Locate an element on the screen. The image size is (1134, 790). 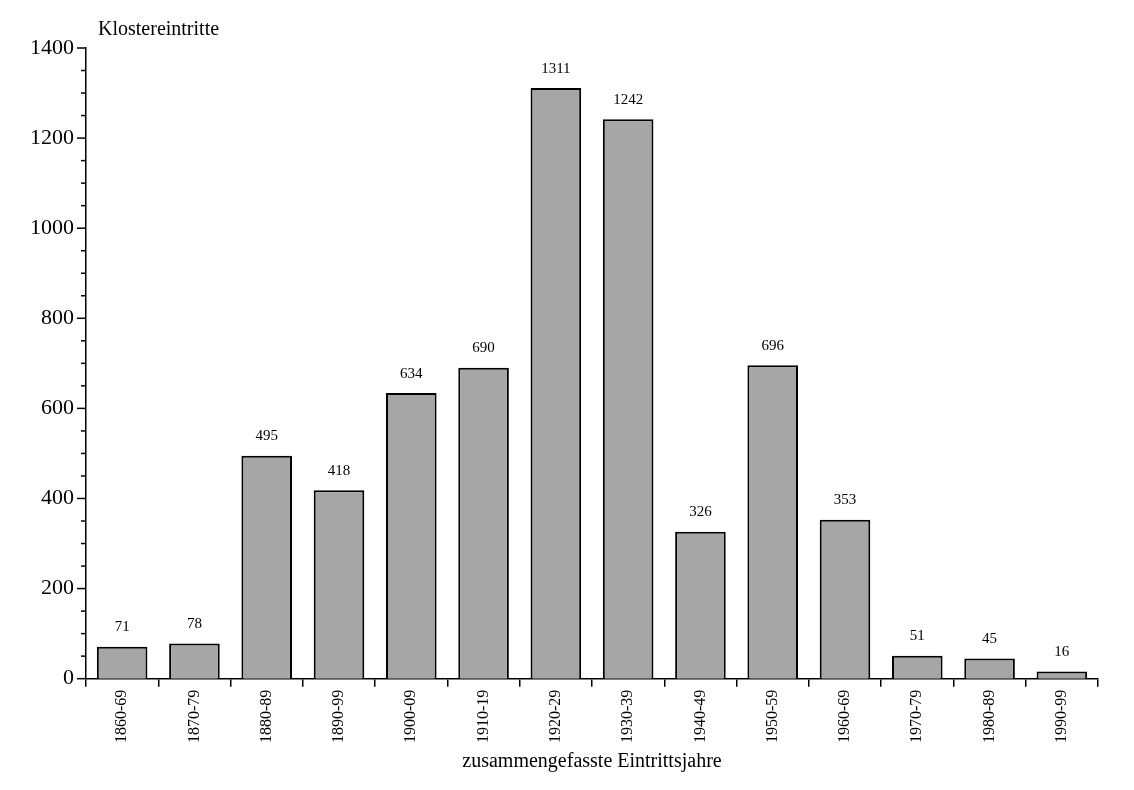
data-label: 690 is located at coordinates (483, 347).